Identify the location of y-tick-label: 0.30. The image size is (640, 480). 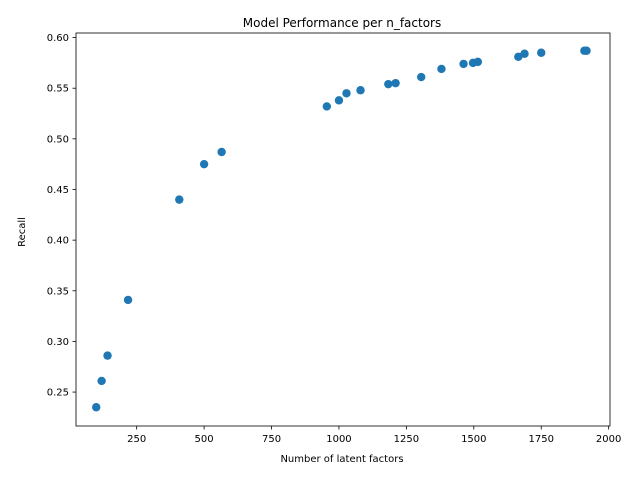
(58, 342).